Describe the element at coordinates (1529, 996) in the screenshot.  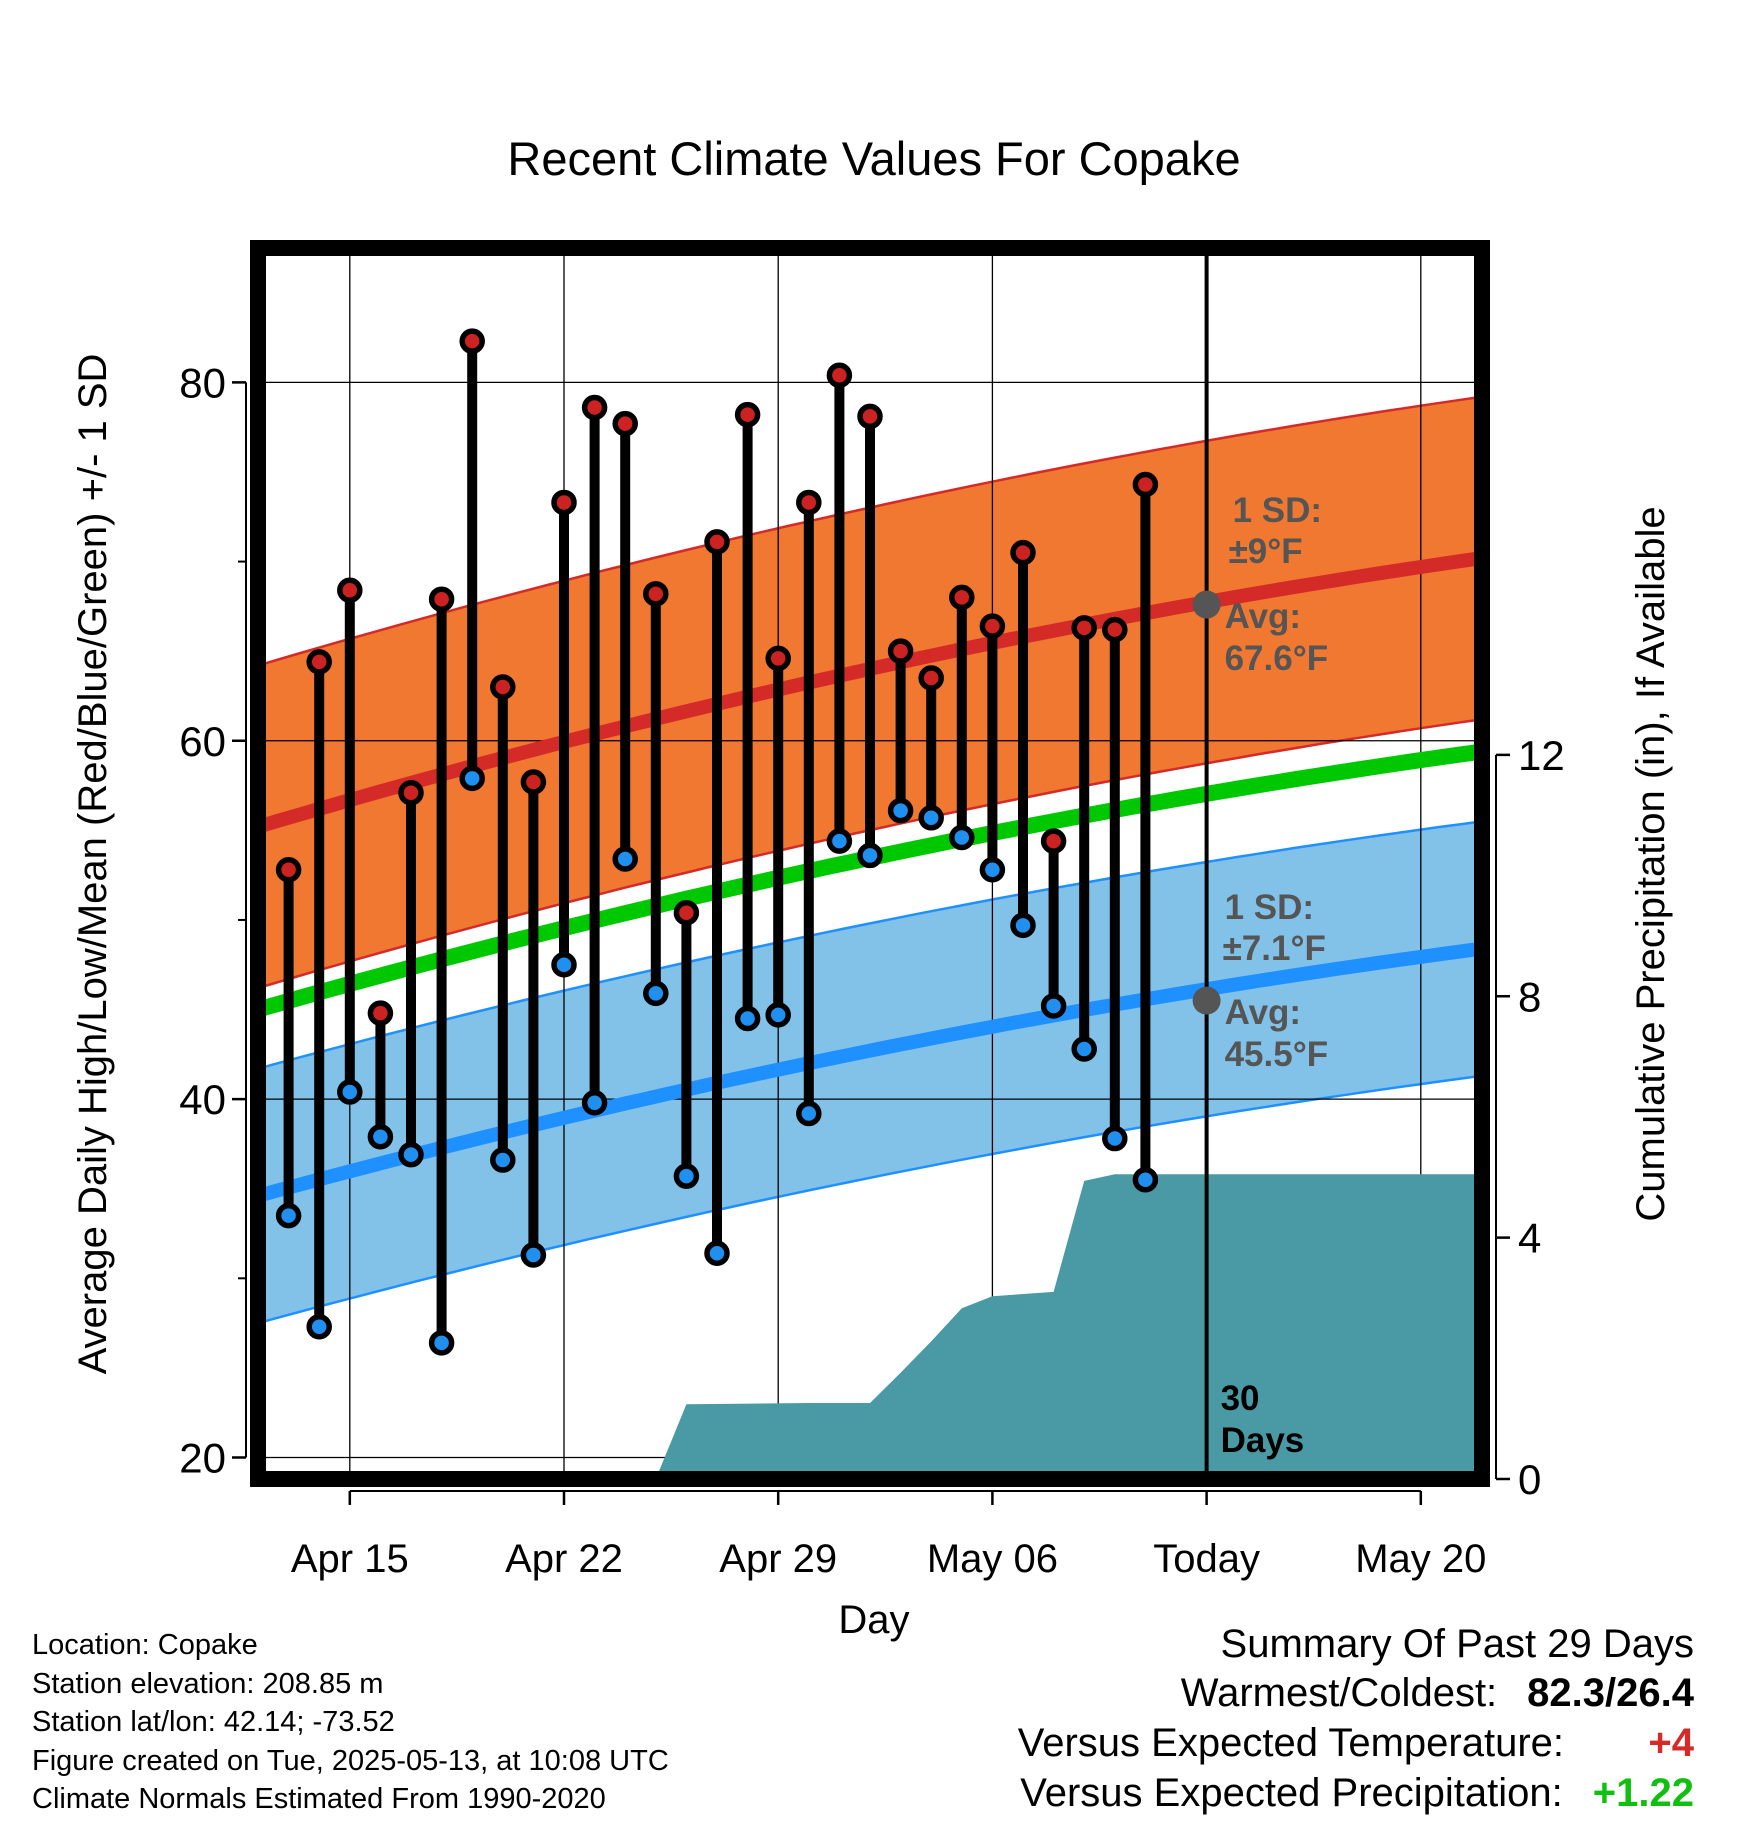
I see `y-right-tick-label: 8` at that location.